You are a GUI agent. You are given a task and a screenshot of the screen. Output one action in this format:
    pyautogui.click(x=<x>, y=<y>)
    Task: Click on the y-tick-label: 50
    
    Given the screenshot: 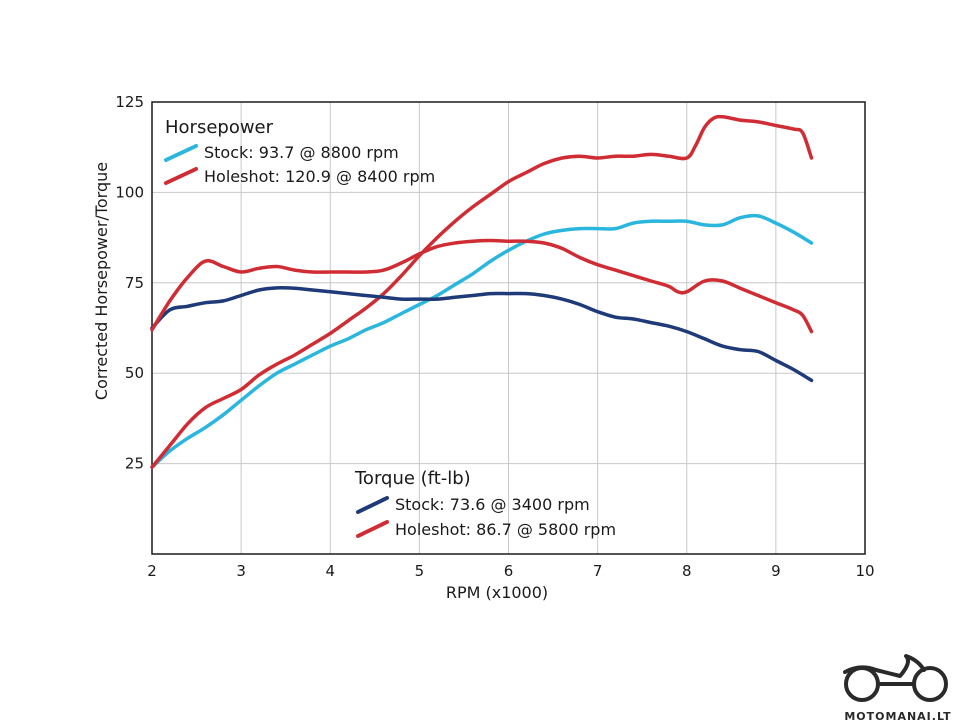 What is the action you would take?
    pyautogui.click(x=134, y=373)
    